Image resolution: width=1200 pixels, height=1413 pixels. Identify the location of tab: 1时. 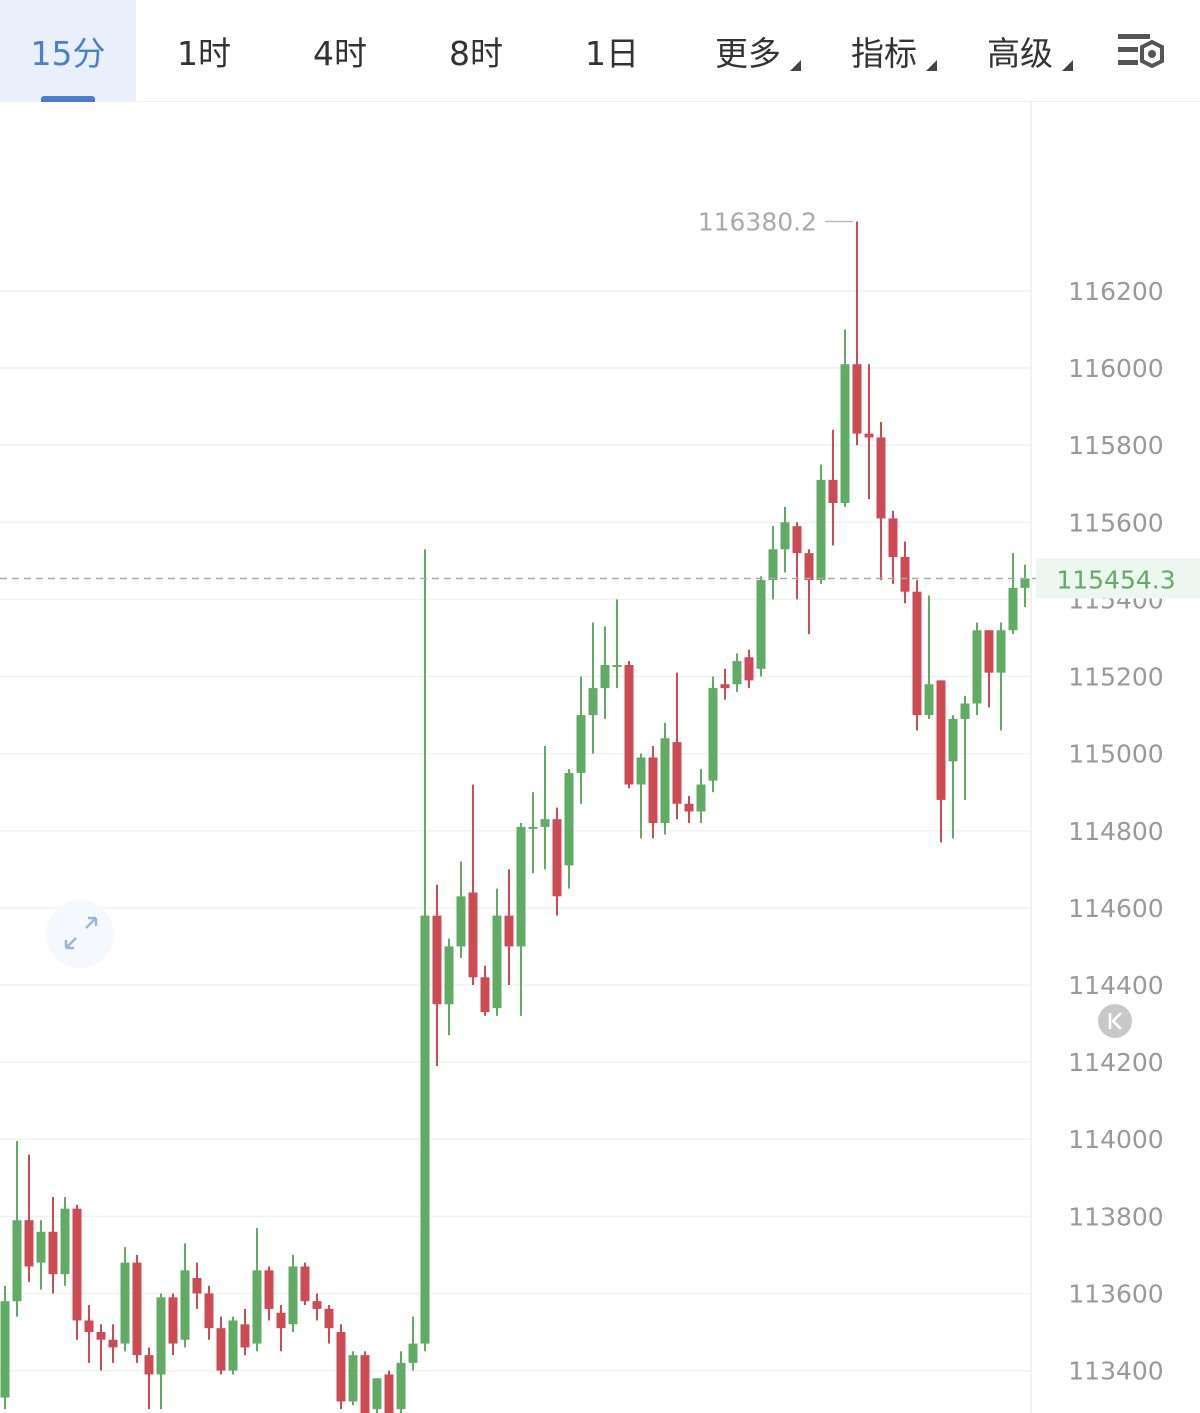
(204, 53).